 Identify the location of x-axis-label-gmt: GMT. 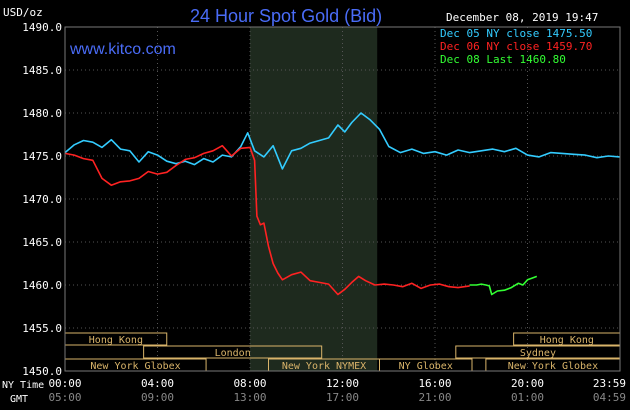
(19, 399).